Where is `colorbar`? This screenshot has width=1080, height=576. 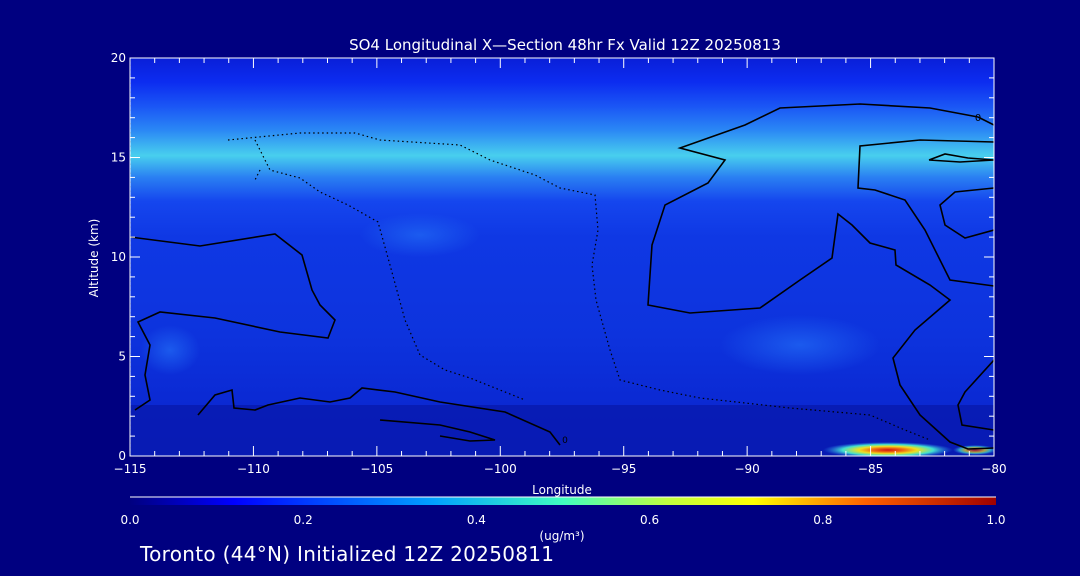 colorbar is located at coordinates (563, 501).